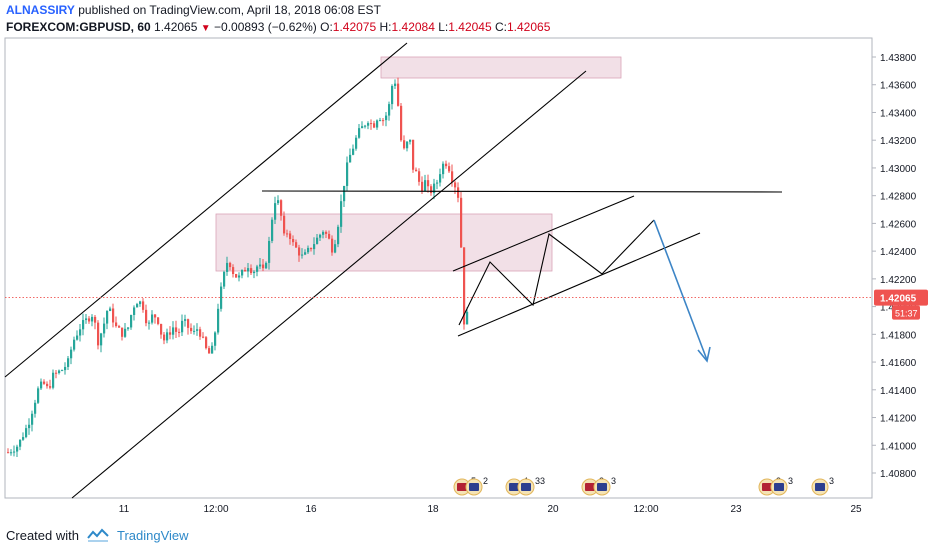 The width and height of the screenshot is (932, 550). What do you see at coordinates (413, 27) in the screenshot?
I see `high-value: 1.42084` at bounding box center [413, 27].